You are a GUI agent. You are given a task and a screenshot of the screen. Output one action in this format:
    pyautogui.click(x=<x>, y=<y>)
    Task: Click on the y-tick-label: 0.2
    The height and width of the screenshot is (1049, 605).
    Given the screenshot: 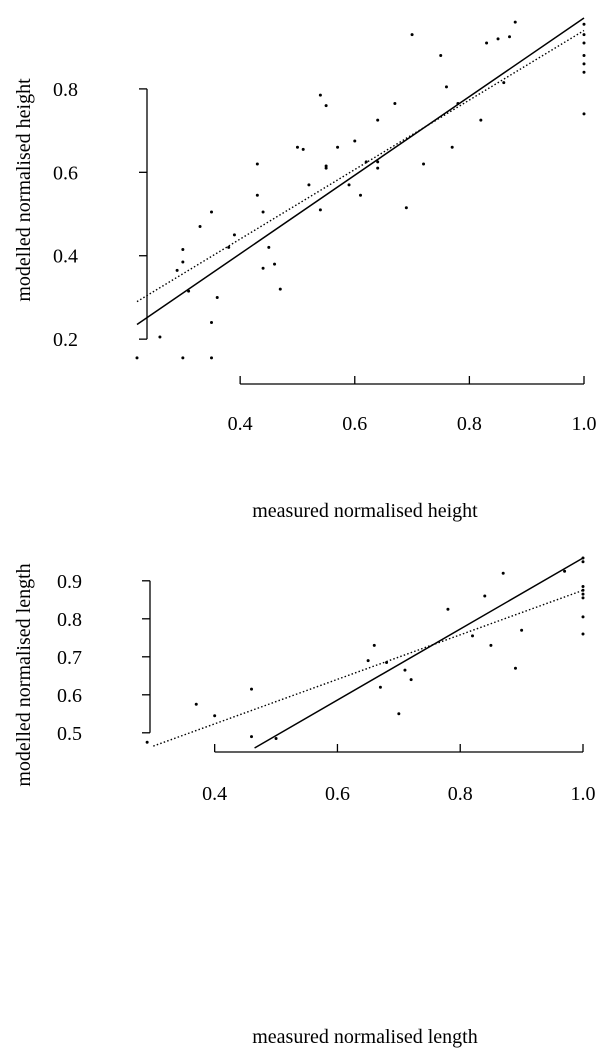 What is the action you would take?
    pyautogui.click(x=65, y=340)
    